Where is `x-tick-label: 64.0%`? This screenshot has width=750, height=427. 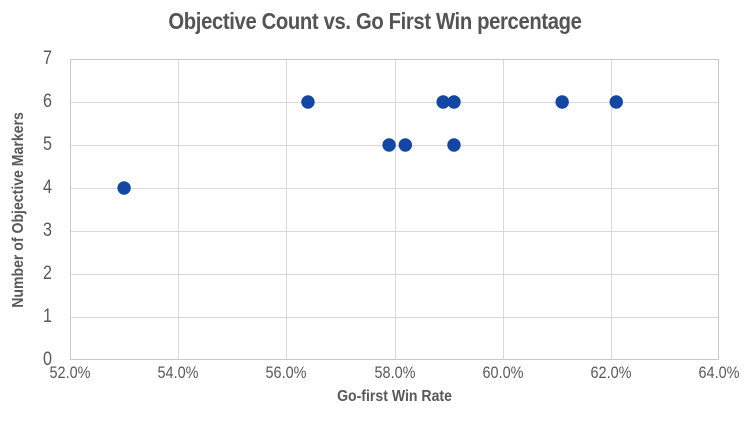 x-tick-label: 64.0% is located at coordinates (719, 372).